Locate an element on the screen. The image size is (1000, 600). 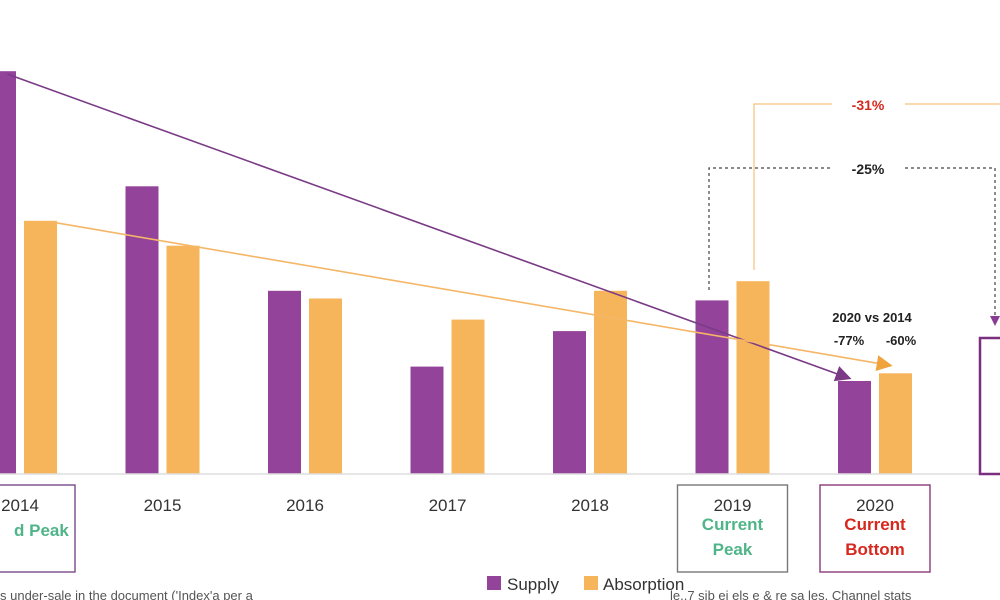
category-tag-box-2014 is located at coordinates (38, 528).